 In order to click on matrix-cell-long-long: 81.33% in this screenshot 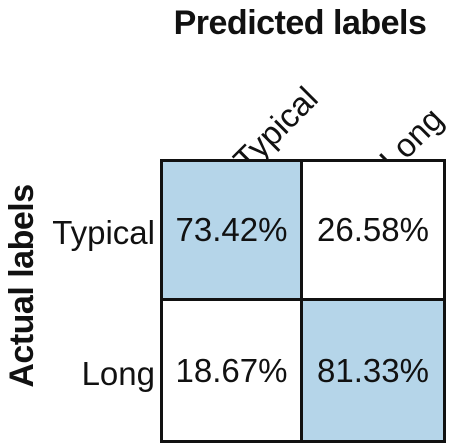, I will do `click(373, 370)`.